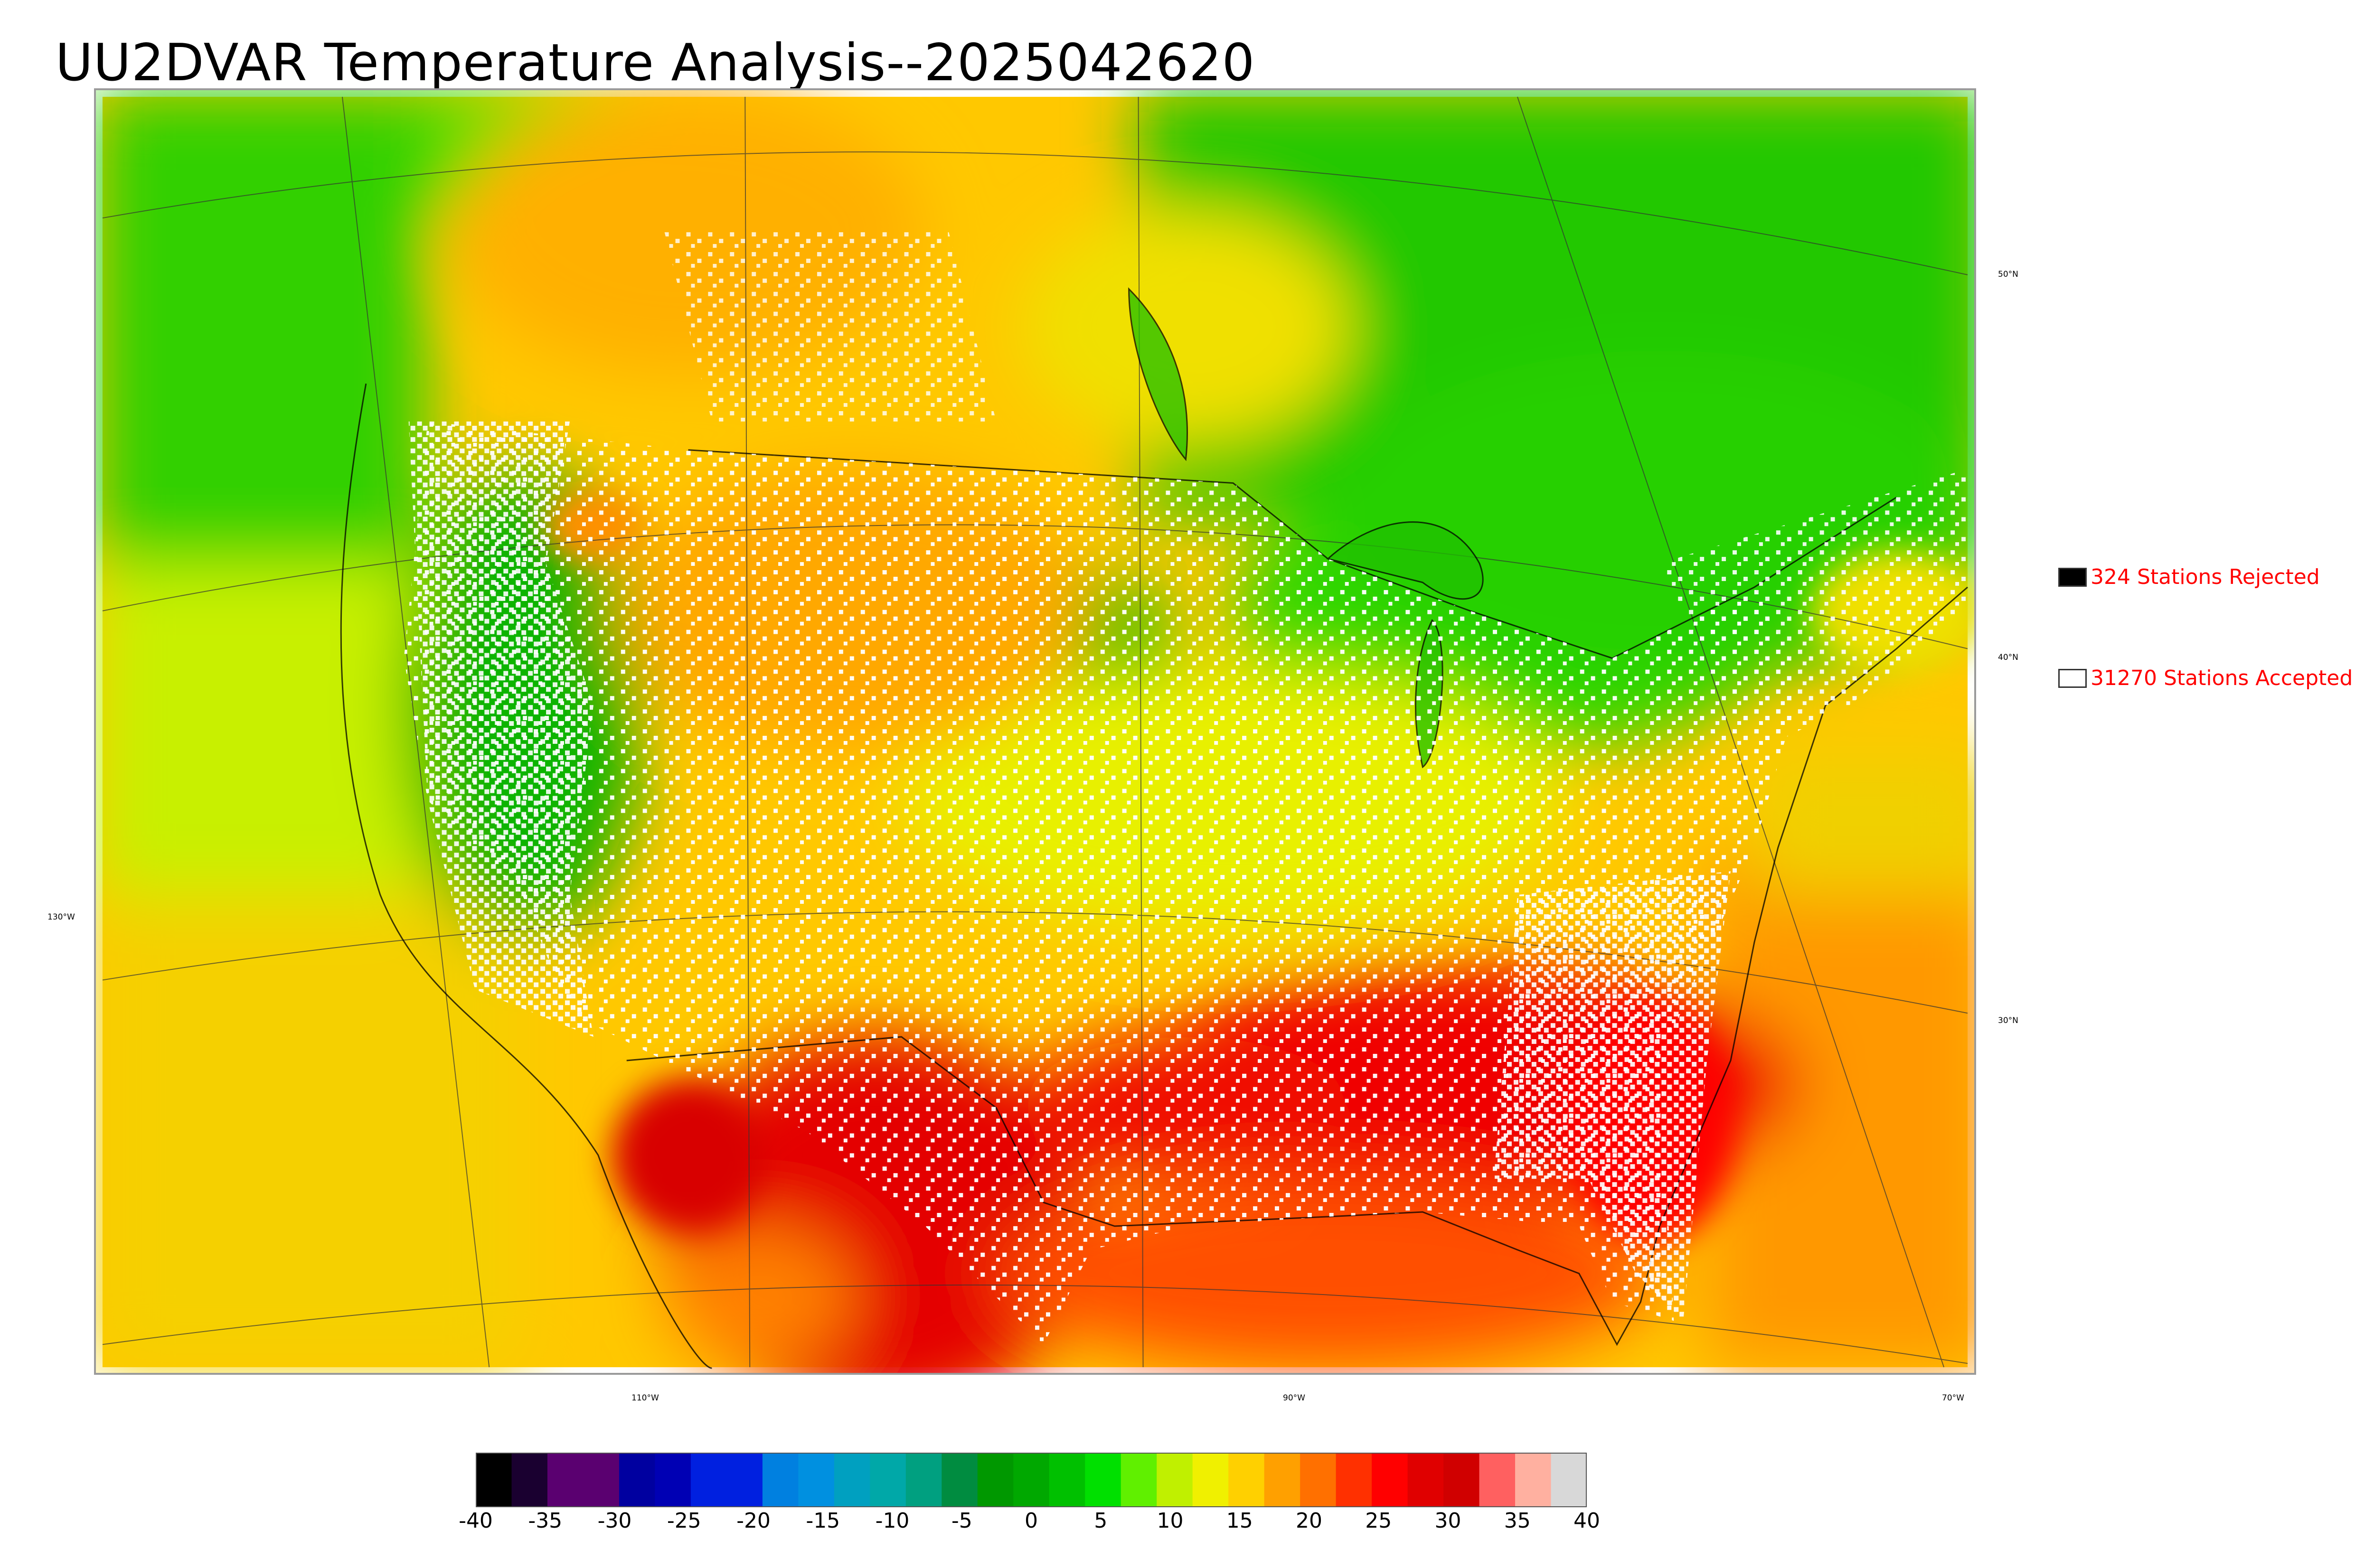 The width and height of the screenshot is (2374, 1568). I want to click on colorbar-tick-label: -10, so click(892, 1521).